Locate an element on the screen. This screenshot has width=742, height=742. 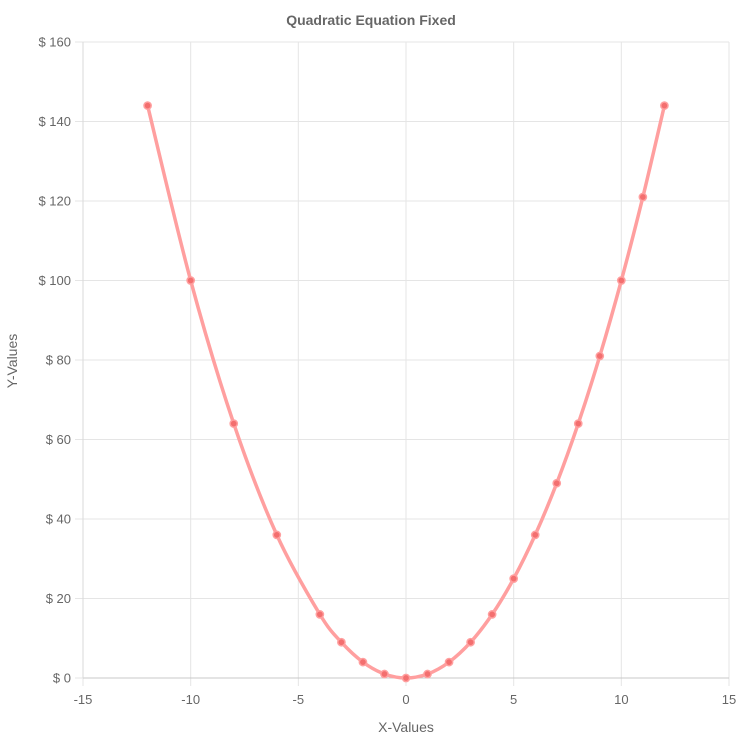
y-tick-label: $ 0 is located at coordinates (62, 678).